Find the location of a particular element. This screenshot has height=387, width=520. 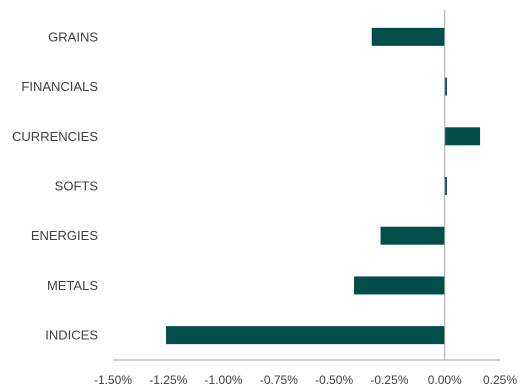

x-tick-label: -1.50% is located at coordinates (113, 380).